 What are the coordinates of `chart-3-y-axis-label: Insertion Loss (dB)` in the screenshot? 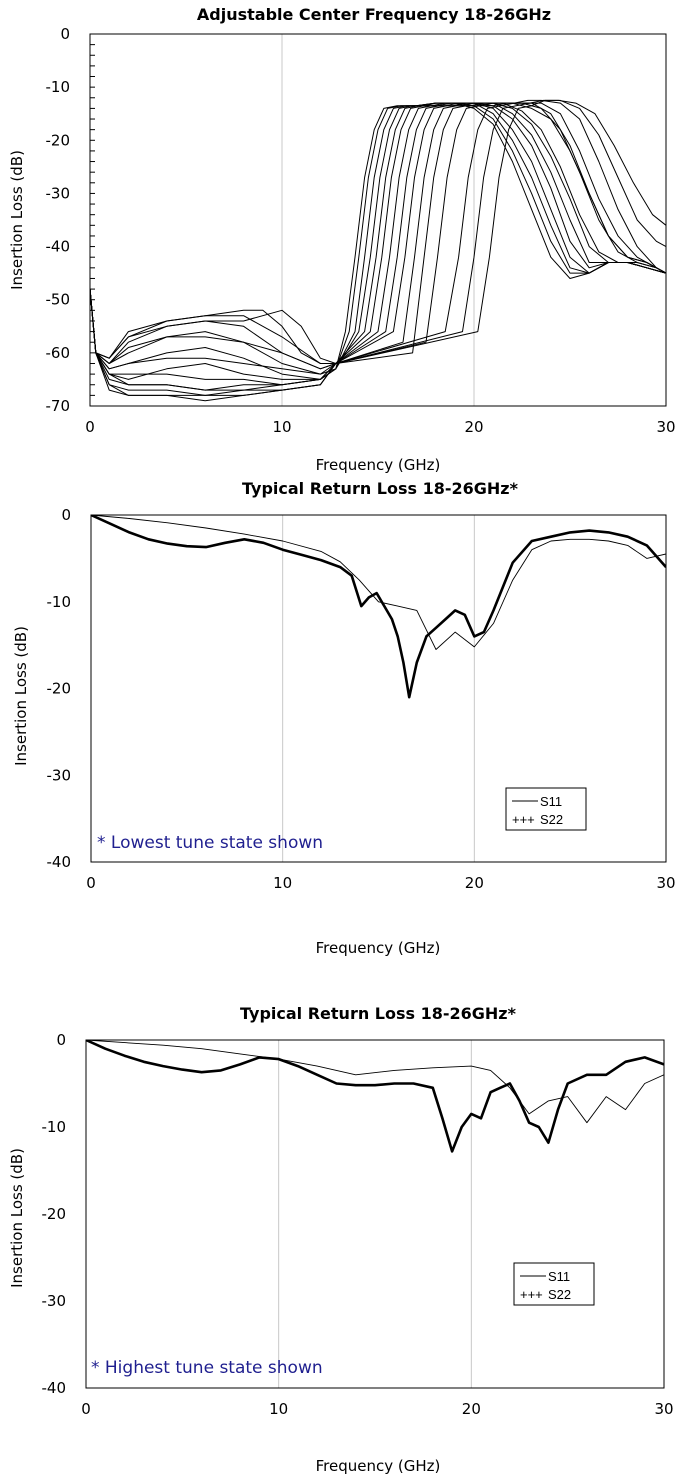 It's located at (17, 1218).